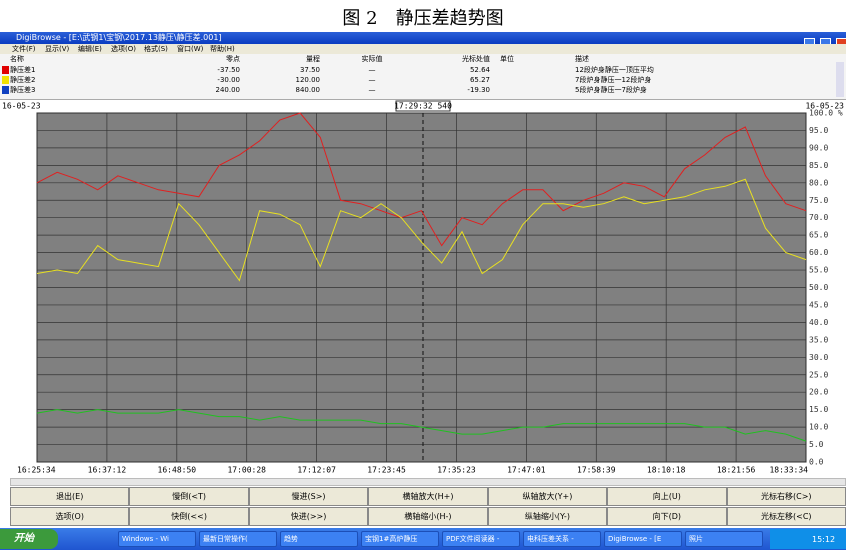 Image resolution: width=846 pixels, height=550 pixels. What do you see at coordinates (17, 59) in the screenshot?
I see `table-header: 名称` at bounding box center [17, 59].